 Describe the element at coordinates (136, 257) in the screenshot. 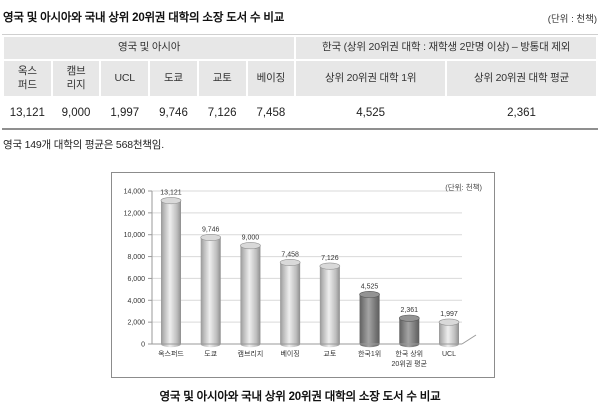

I see `y-tick-label: 8,000` at that location.